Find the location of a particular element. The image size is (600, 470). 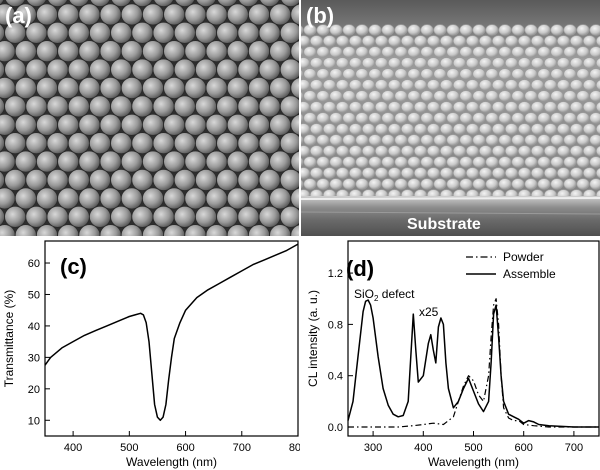

x-axis-label: Wavelength (nm) is located at coordinates (473, 462).